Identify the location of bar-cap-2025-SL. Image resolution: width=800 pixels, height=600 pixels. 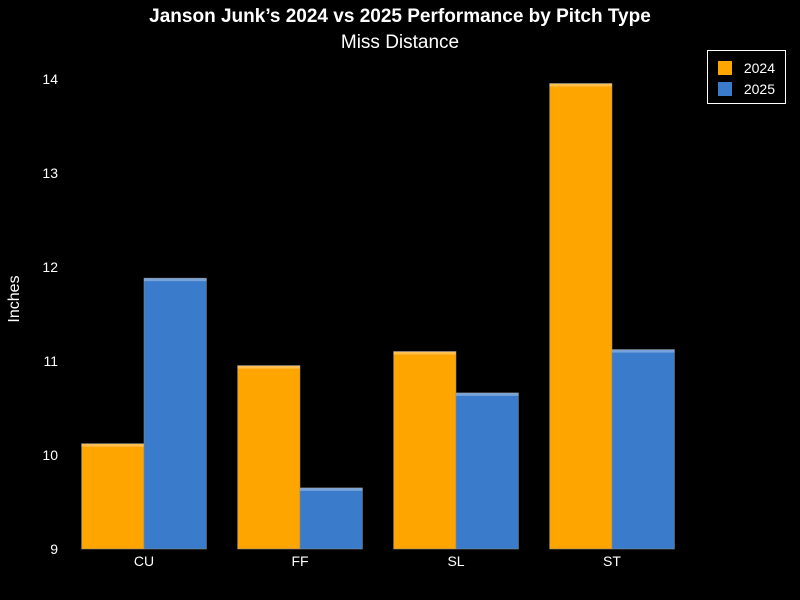
(487, 394).